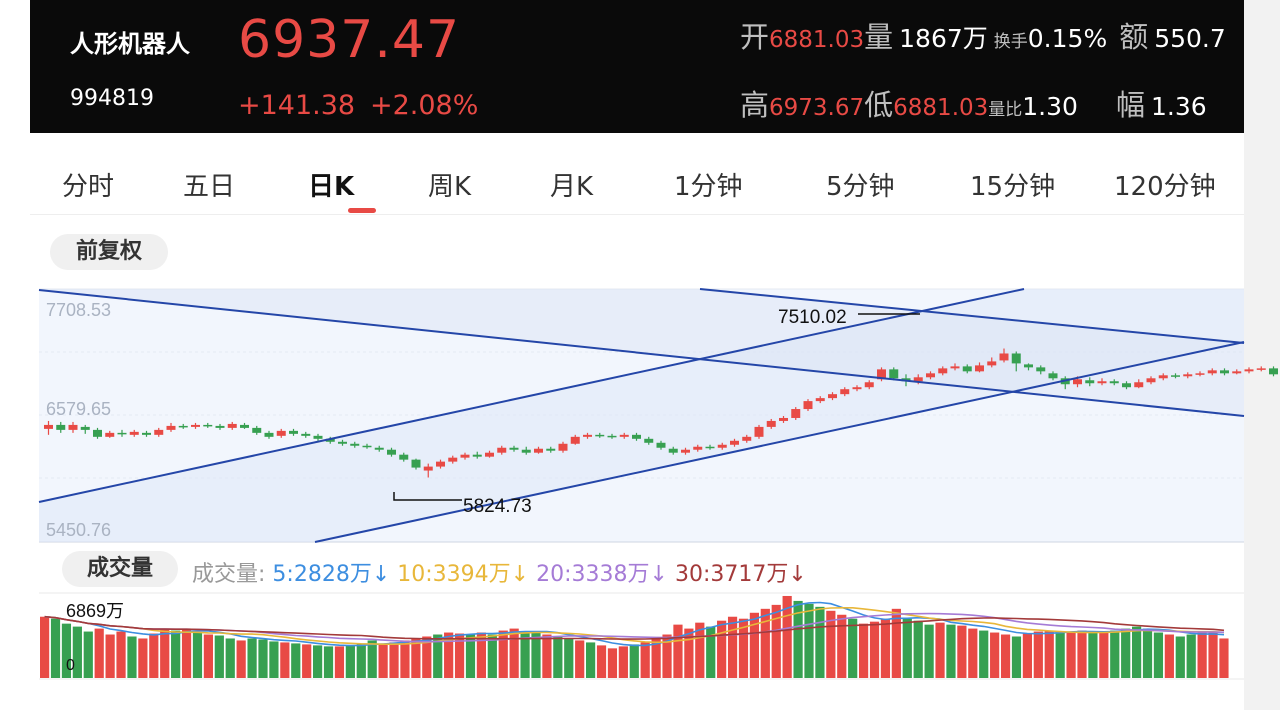 Image resolution: width=1280 pixels, height=710 pixels. I want to click on tab-1min: 1分钟, so click(708, 187).